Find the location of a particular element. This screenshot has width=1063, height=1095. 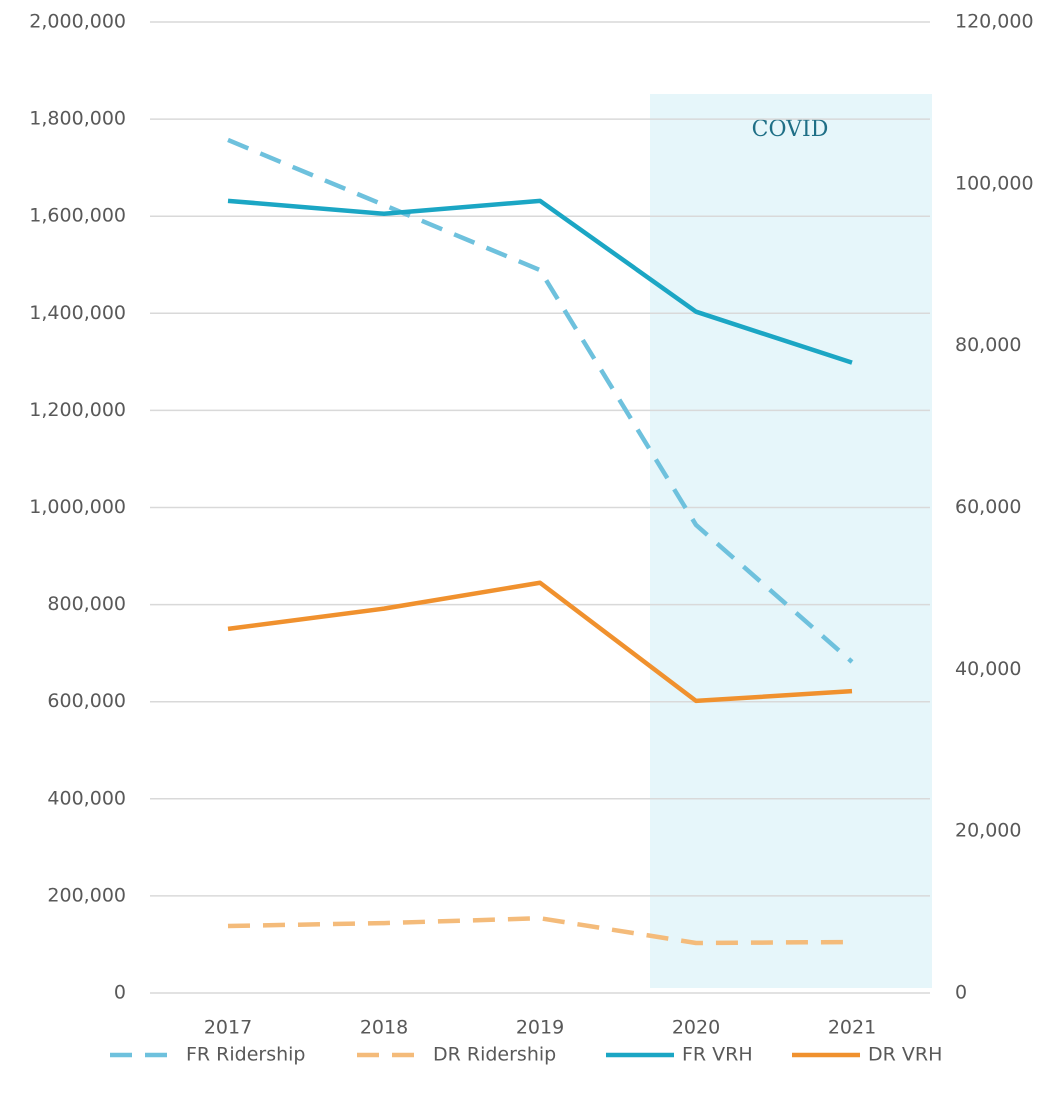

y2-tick-label: 20,000 is located at coordinates (988, 831).